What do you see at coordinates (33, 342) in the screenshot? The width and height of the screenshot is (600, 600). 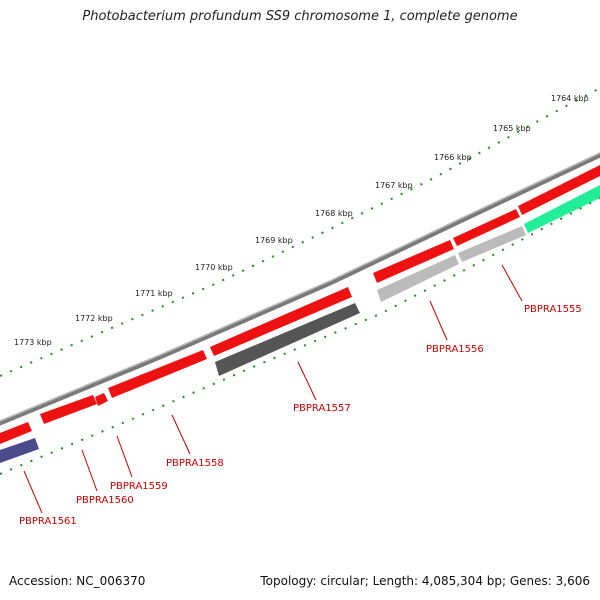 I see `ruler-label: 1773 kbp` at bounding box center [33, 342].